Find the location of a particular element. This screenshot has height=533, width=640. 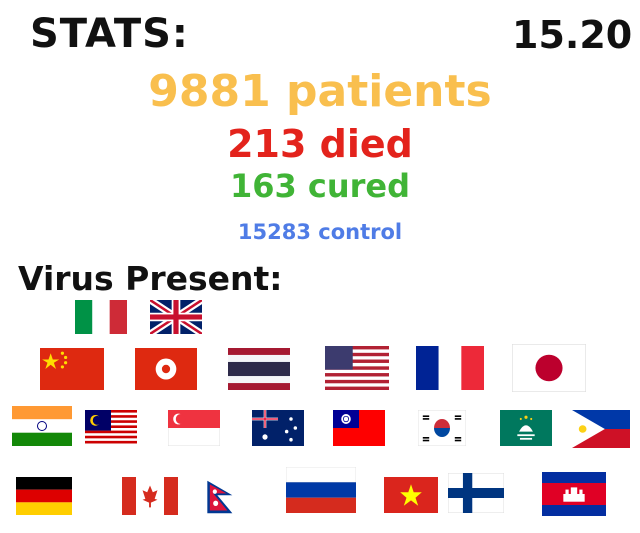

russia-flag is located at coordinates (321, 490).